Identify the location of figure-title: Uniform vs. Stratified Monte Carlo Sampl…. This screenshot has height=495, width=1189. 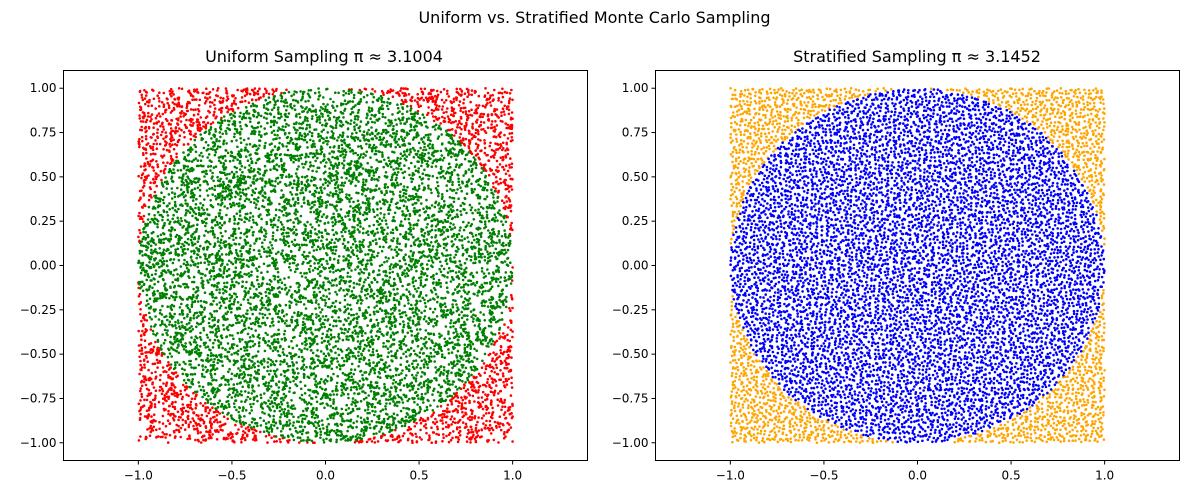
(594, 17).